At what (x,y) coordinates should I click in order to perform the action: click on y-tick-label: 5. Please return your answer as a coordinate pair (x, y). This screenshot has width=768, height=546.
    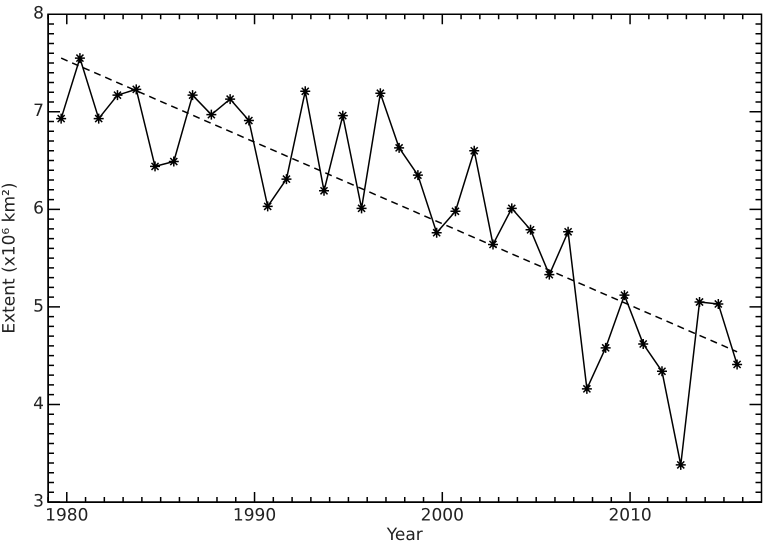
    Looking at the image, I should click on (38, 306).